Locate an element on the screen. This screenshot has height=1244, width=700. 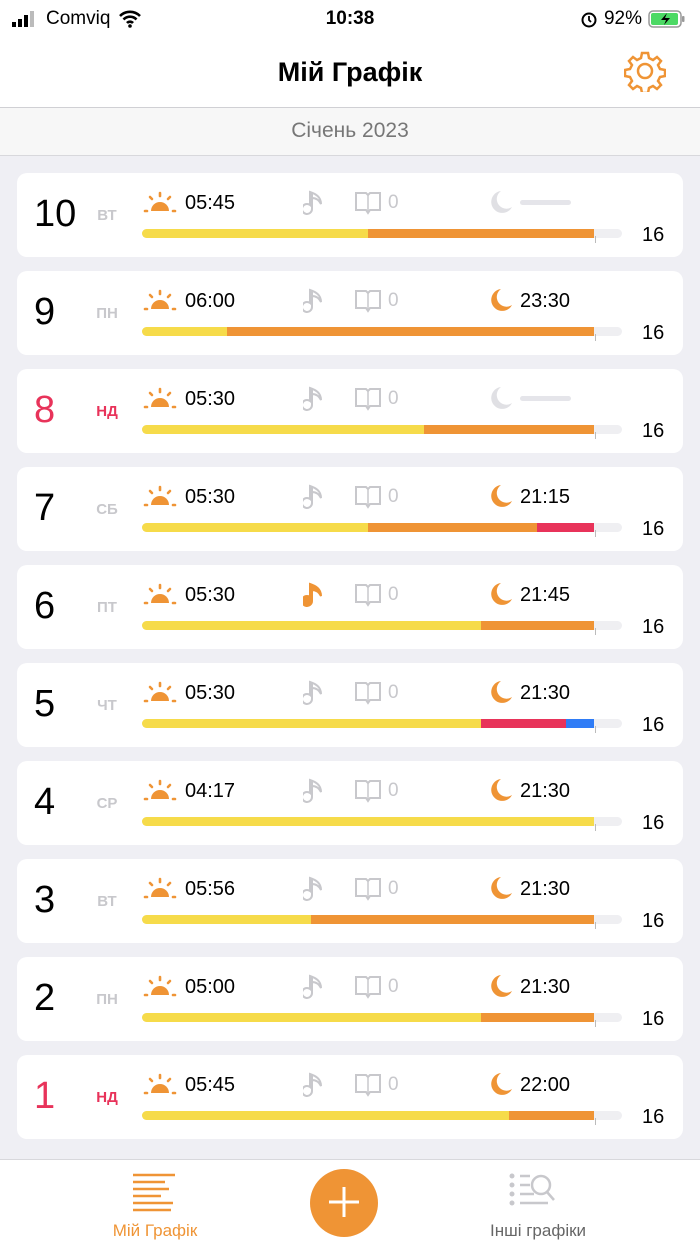
battery-percent: 92% is located at coordinates (622, 18).